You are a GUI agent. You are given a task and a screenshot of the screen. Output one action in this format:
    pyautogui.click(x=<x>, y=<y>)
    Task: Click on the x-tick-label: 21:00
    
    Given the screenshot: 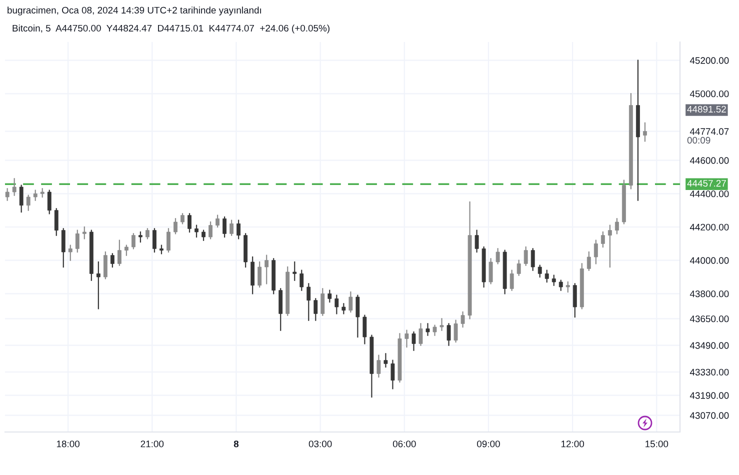 What is the action you would take?
    pyautogui.click(x=152, y=444)
    